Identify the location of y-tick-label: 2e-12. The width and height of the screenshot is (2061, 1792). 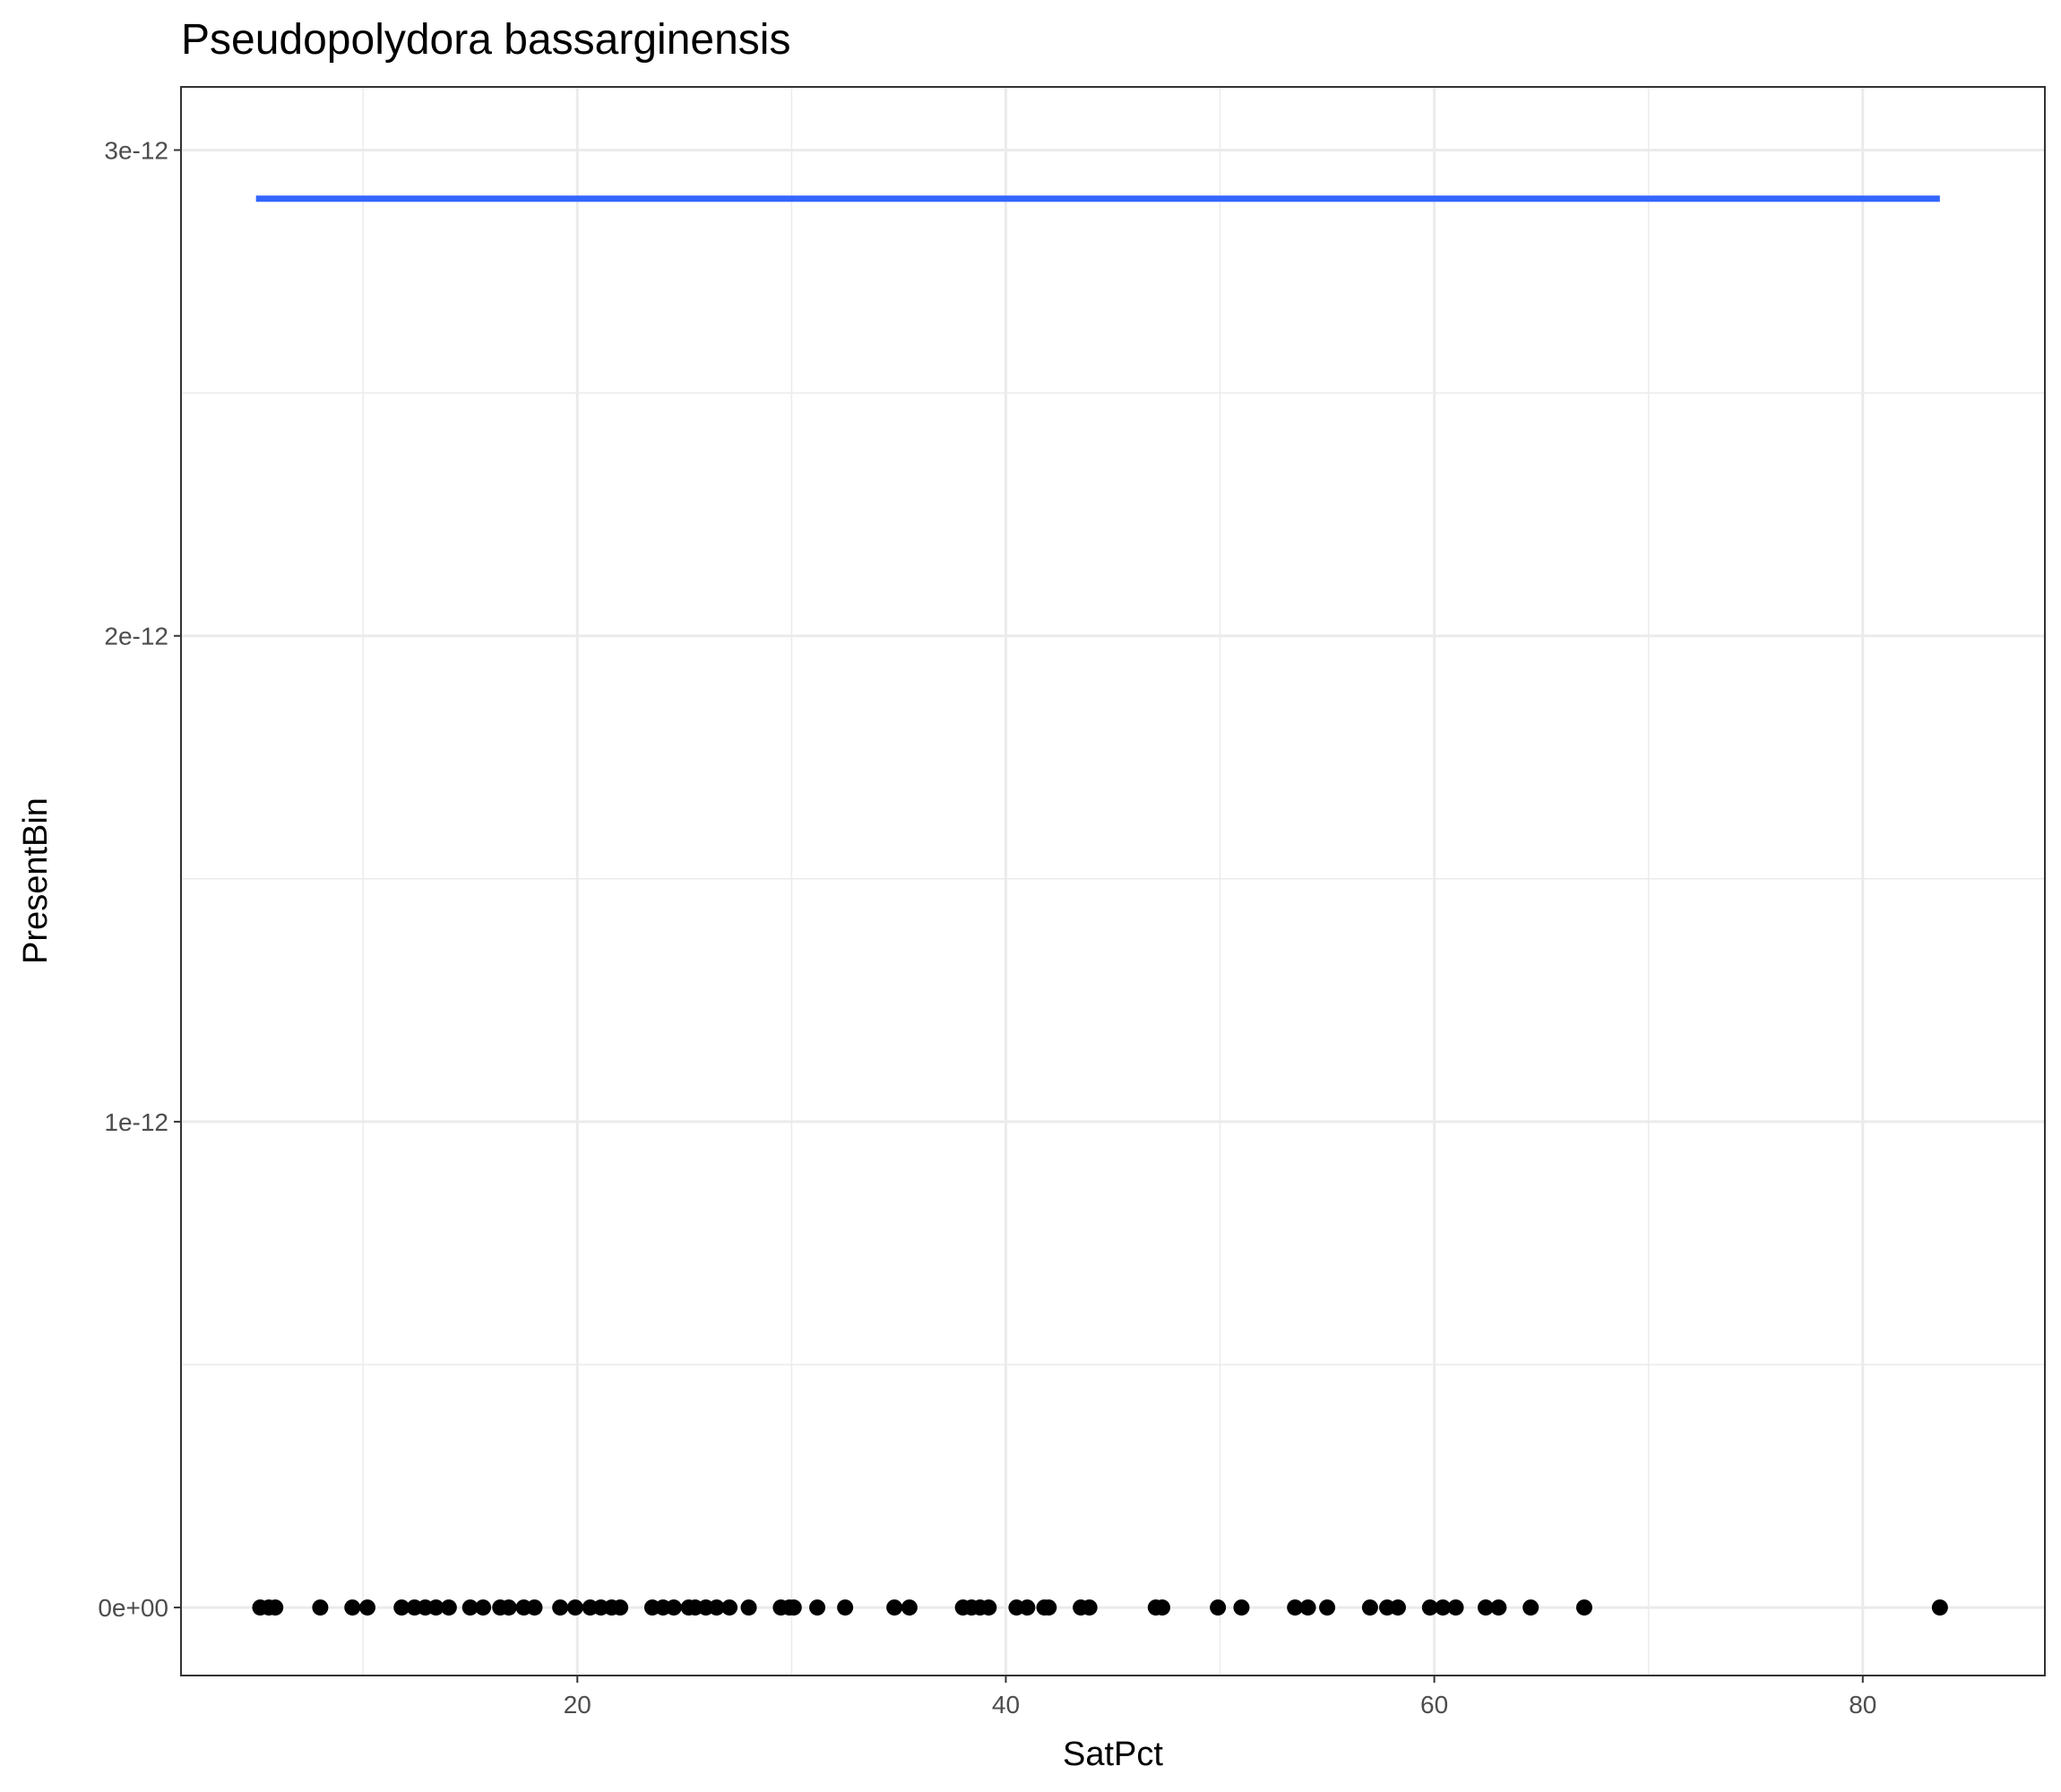
(136, 637).